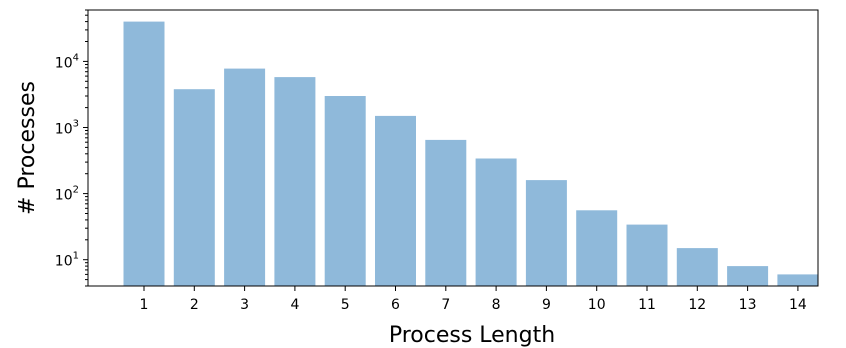 This screenshot has width=846, height=348. Describe the element at coordinates (67, 128) in the screenshot. I see `y-tick-label: 10³` at that location.